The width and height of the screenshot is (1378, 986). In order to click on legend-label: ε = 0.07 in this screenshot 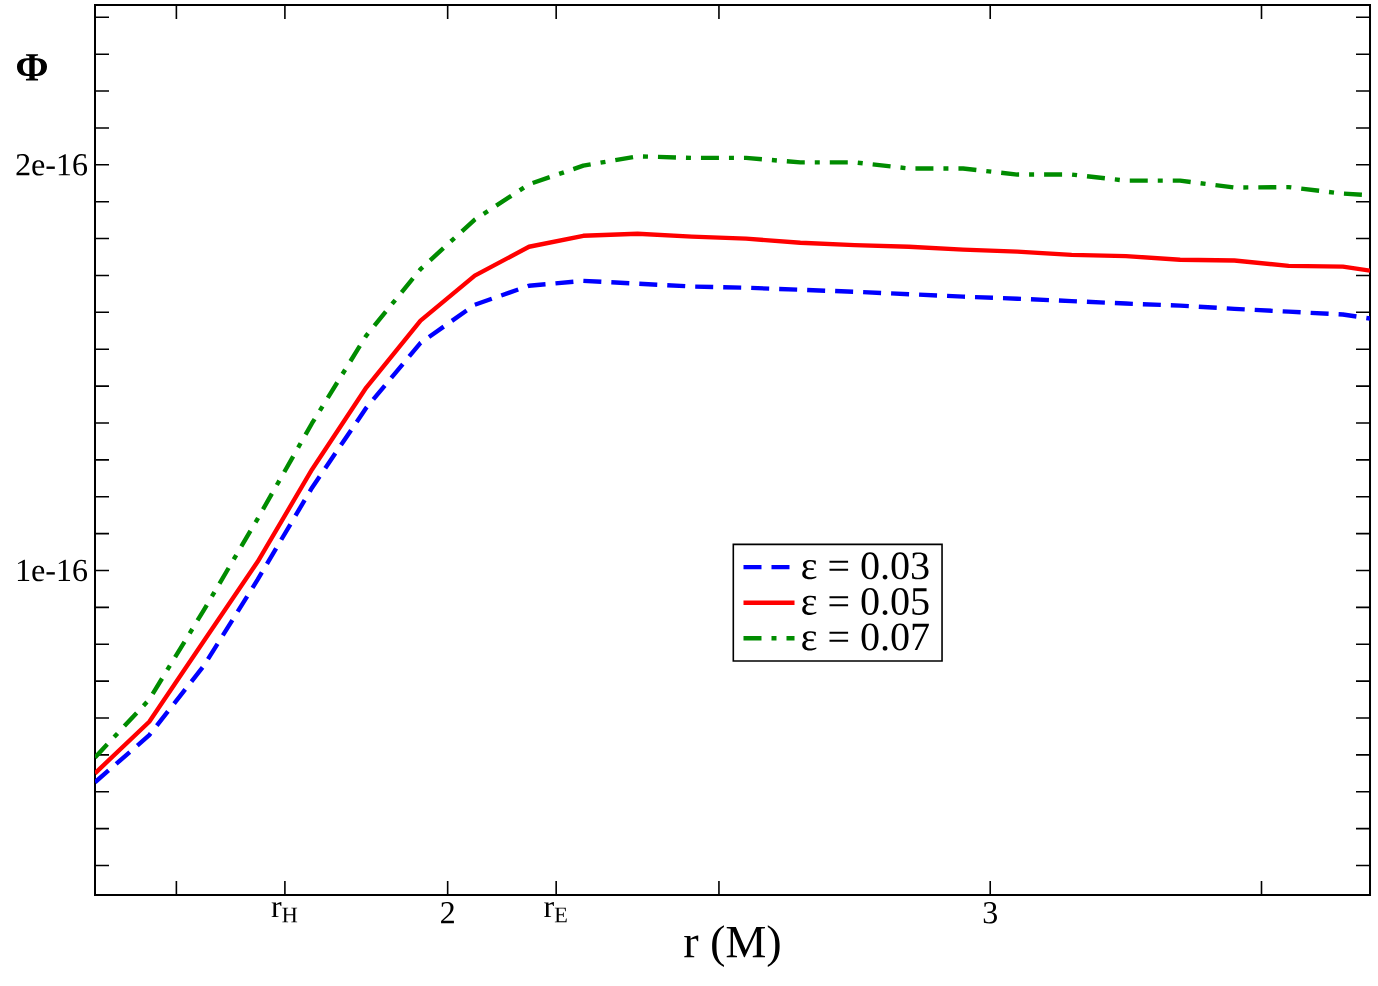, I will do `click(865, 637)`.